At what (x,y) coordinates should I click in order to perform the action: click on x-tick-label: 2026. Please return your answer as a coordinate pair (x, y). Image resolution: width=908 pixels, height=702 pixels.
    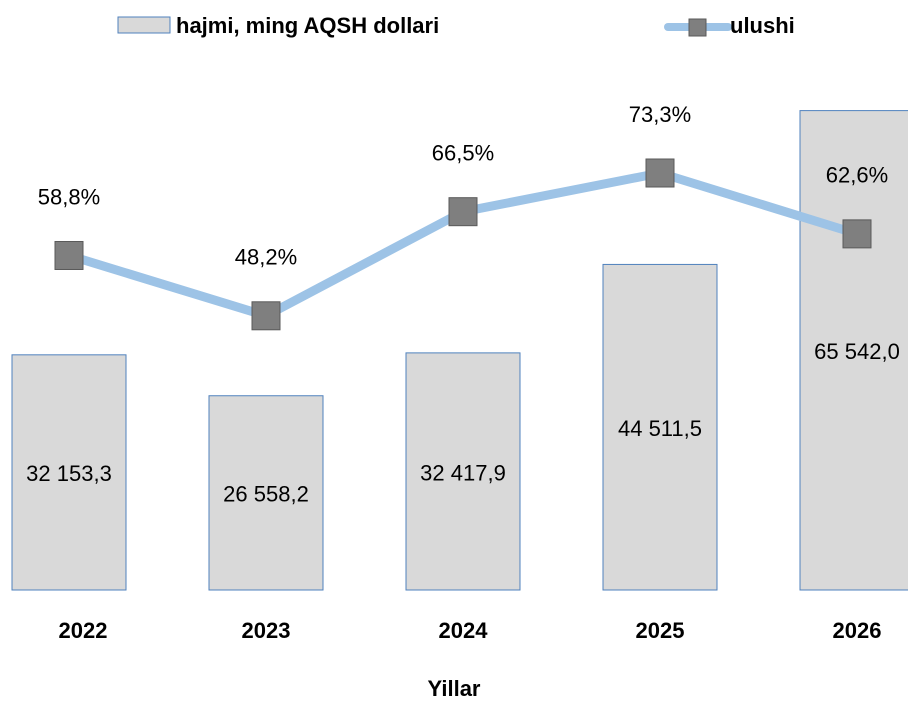
    Looking at the image, I should click on (857, 630).